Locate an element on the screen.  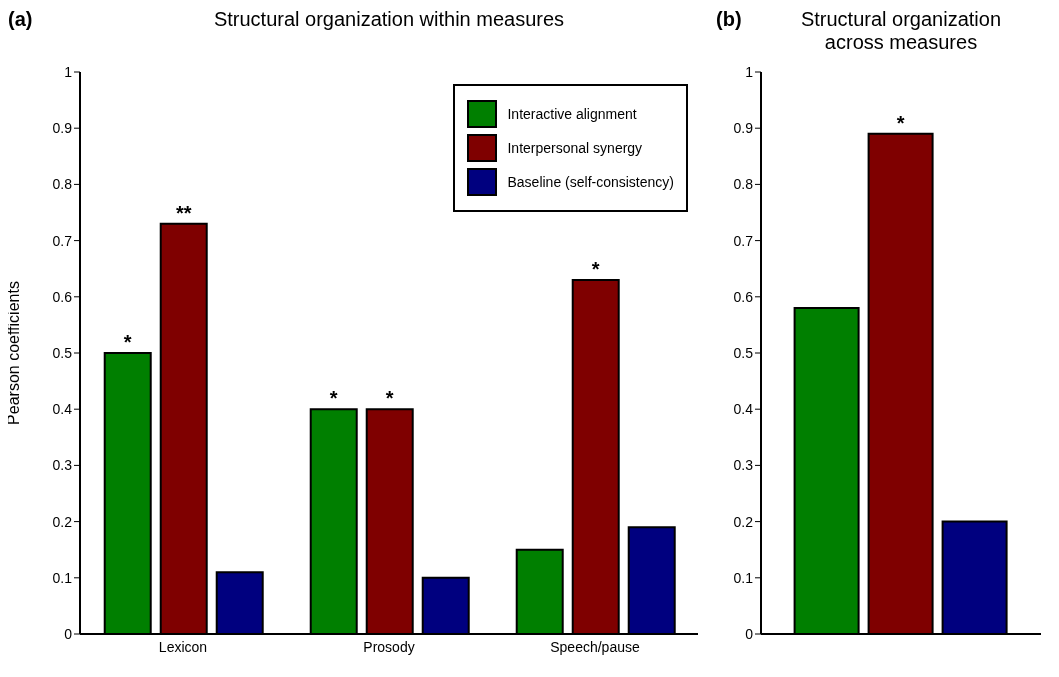
data-label: ** is located at coordinates (183, 212).